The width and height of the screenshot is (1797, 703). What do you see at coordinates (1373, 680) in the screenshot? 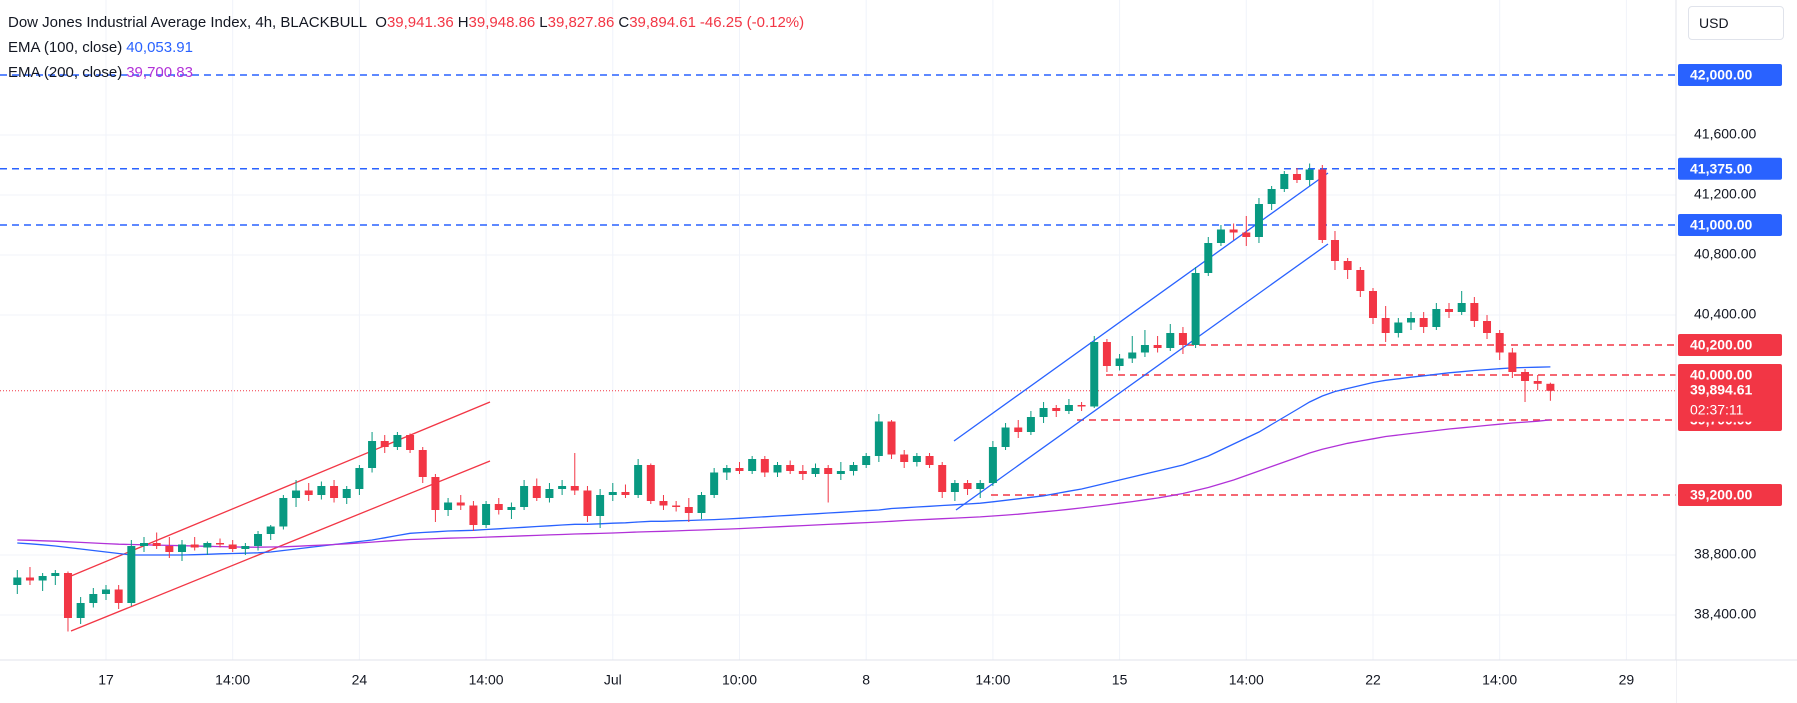
I see `x-tick-label: 22` at bounding box center [1373, 680].